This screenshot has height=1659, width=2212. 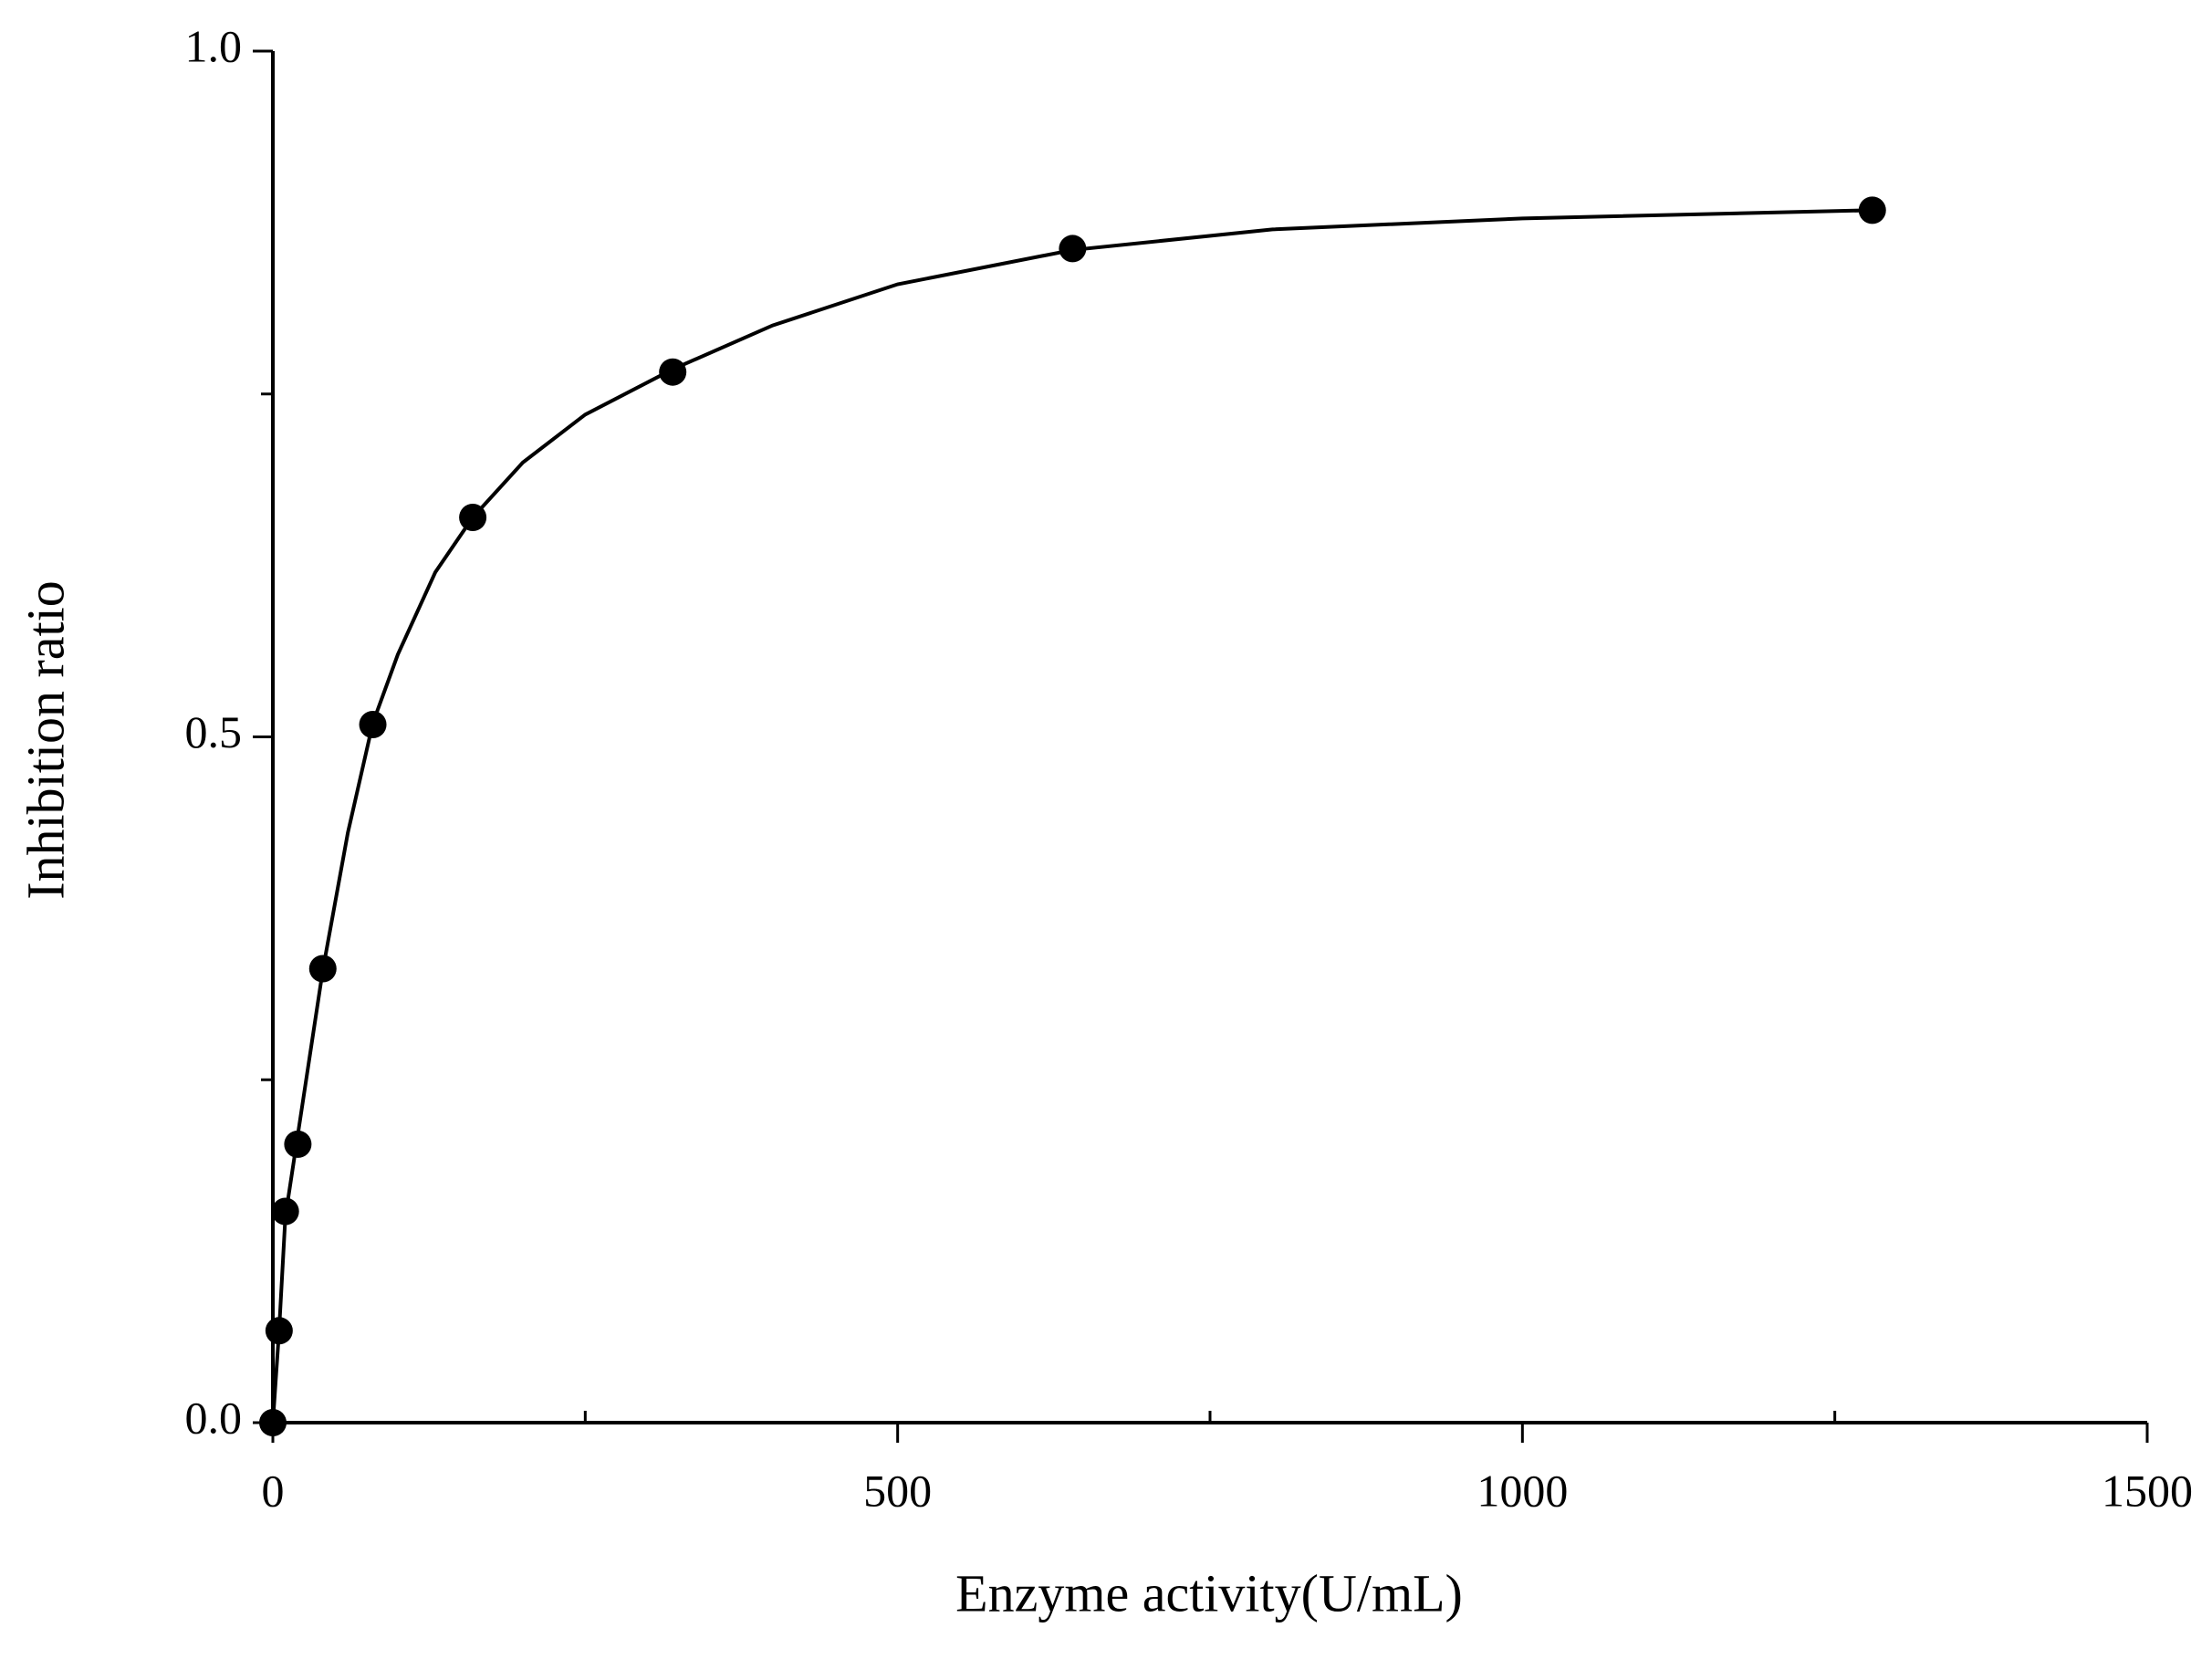 I want to click on x-tick-label: 1000, so click(x=1522, y=1490).